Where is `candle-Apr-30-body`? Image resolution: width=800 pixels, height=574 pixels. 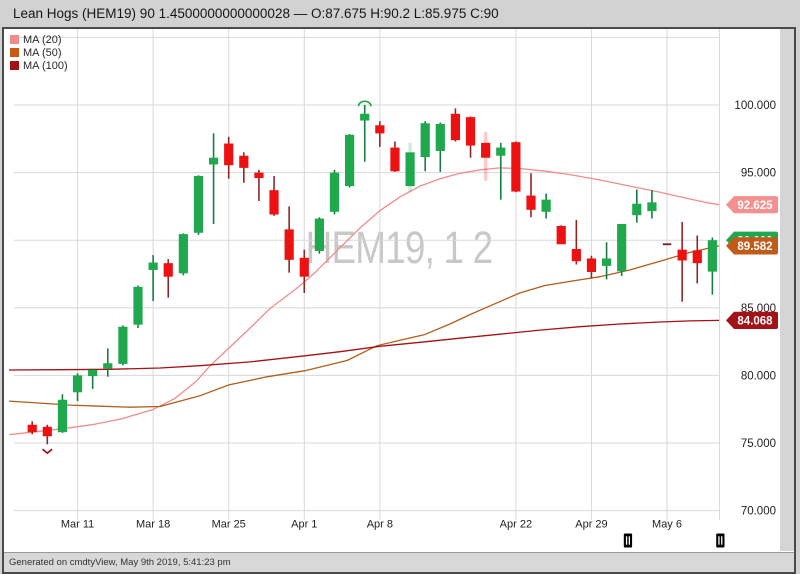
candle-Apr-30-body is located at coordinates (606, 262).